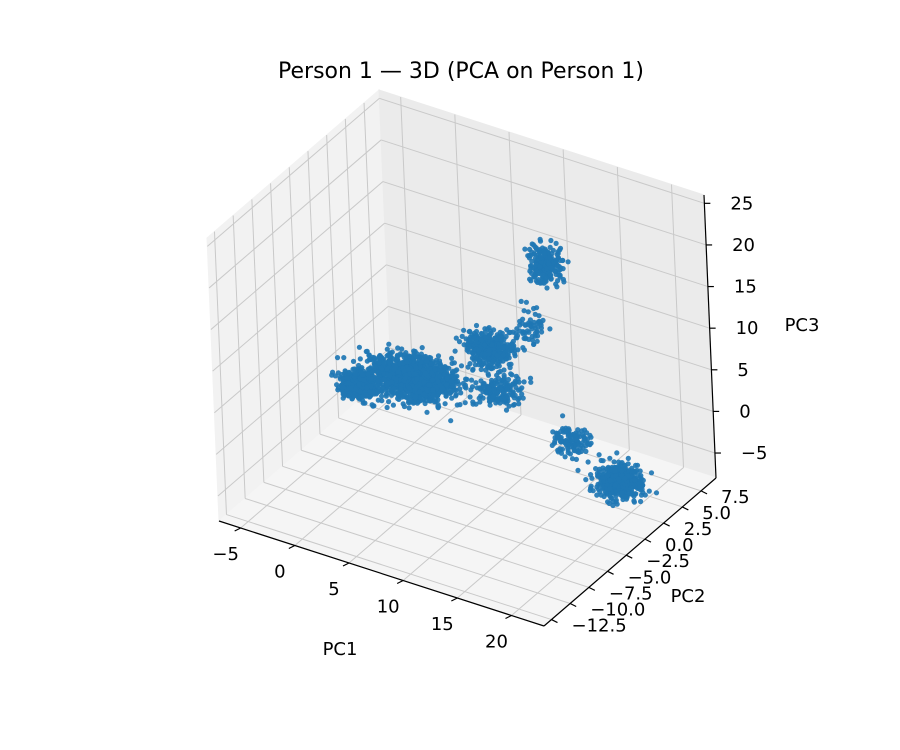  What do you see at coordinates (340, 649) in the screenshot?
I see `x-axis-label: PC1` at bounding box center [340, 649].